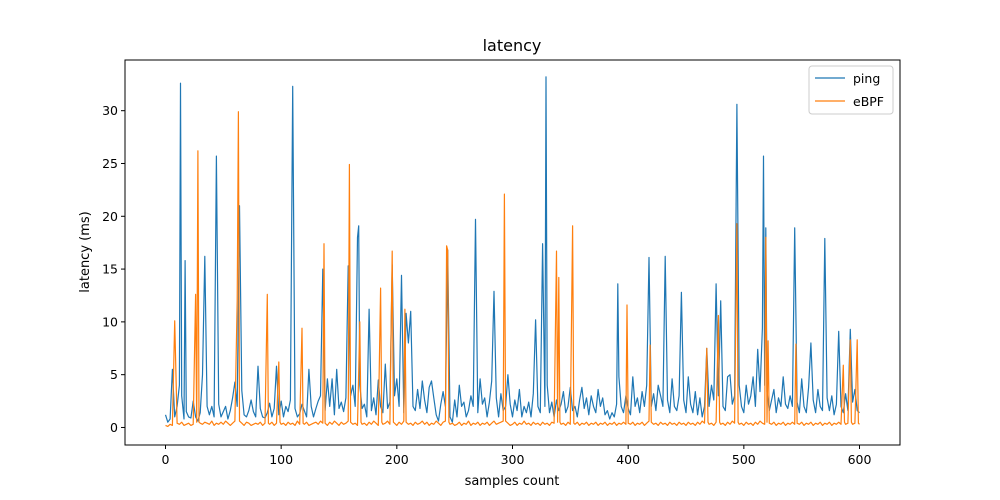 This screenshot has width=1000, height=500. I want to click on chart-title: latency, so click(512, 45).